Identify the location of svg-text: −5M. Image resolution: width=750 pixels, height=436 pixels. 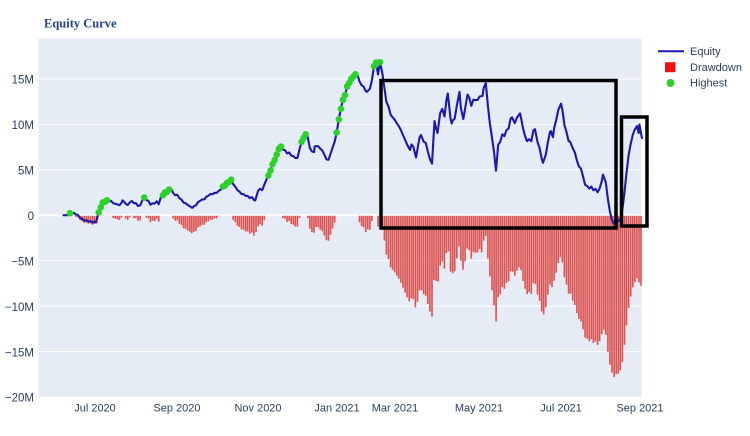
(22, 262).